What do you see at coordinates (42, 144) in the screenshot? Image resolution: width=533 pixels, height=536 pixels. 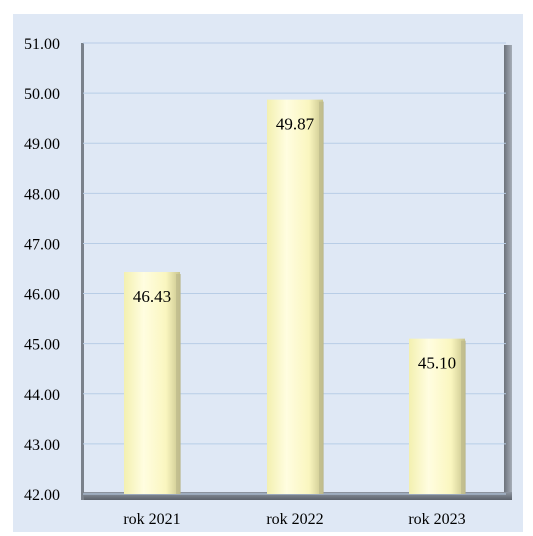 I see `y-tick-label: 49.00` at bounding box center [42, 144].